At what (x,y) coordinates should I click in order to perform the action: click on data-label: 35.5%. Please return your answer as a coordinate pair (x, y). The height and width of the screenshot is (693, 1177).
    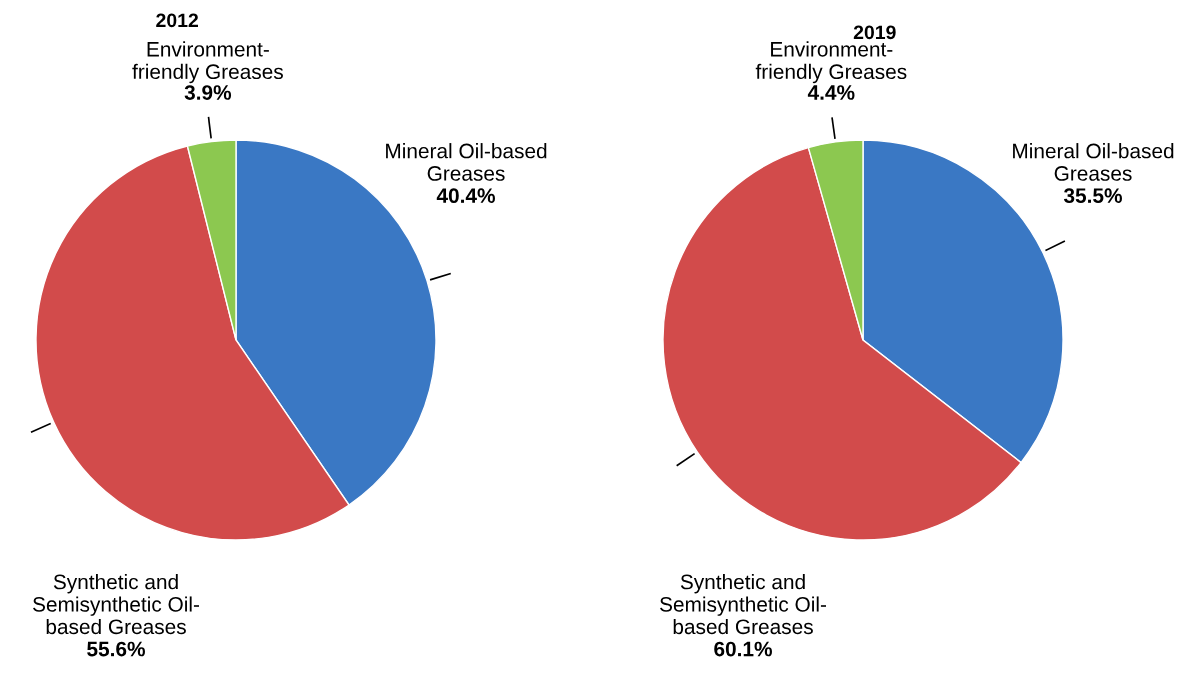
    Looking at the image, I should click on (1092, 196).